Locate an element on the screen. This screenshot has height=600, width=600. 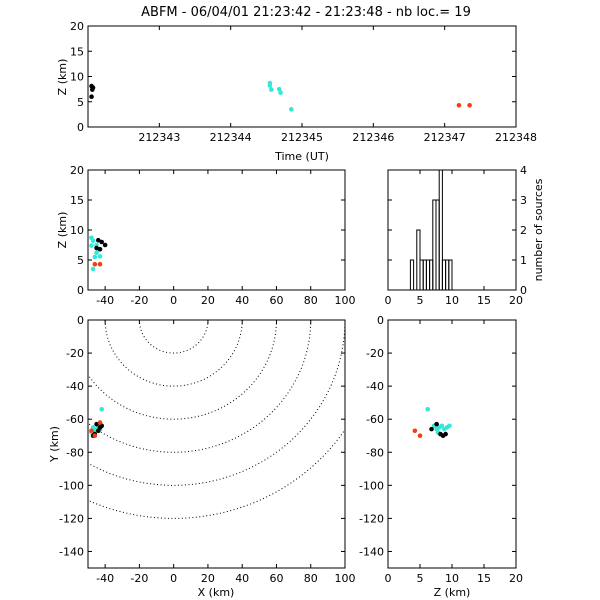
x-height-ylabel: Z (km) is located at coordinates (62, 230).